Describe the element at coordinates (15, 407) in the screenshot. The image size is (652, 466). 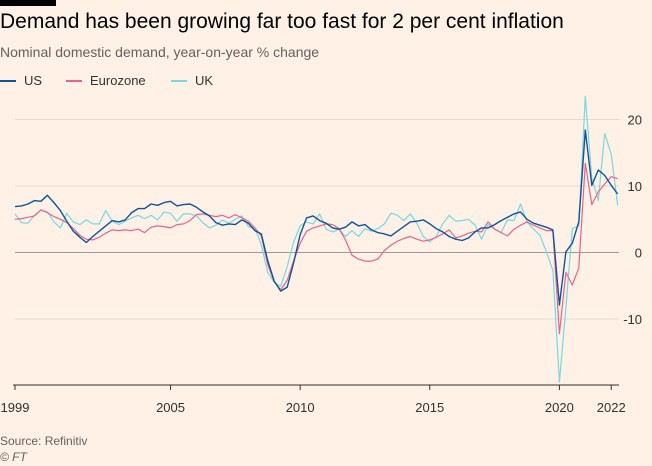
I see `x-tick-label: 1999` at that location.